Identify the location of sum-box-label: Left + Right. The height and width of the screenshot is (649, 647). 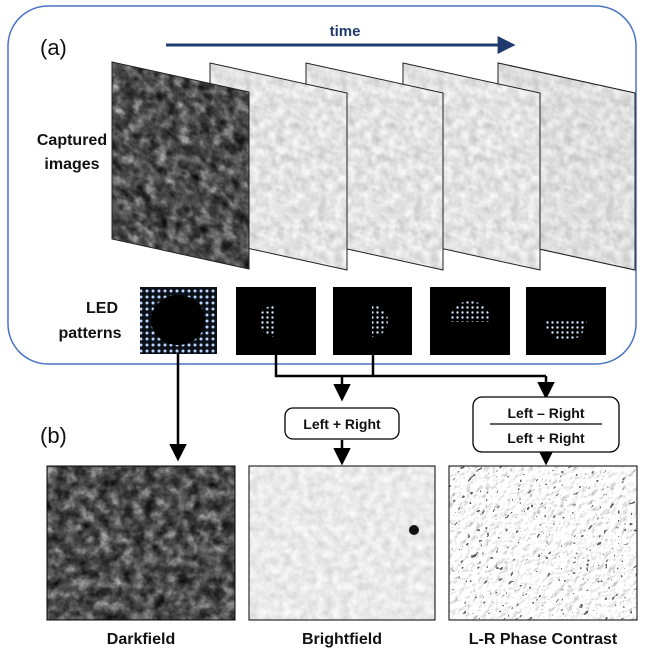
(342, 424).